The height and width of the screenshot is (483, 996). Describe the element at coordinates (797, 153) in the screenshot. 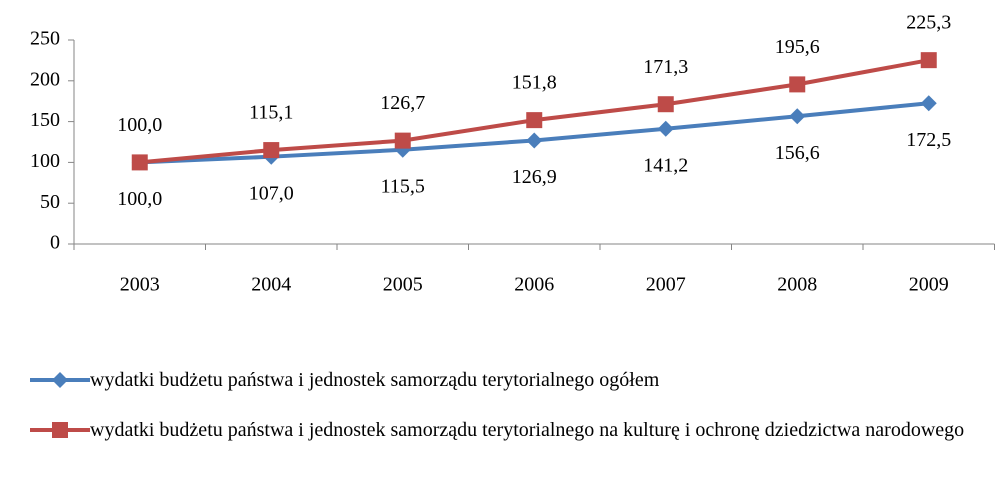

I see `data-label: 156,6` at that location.